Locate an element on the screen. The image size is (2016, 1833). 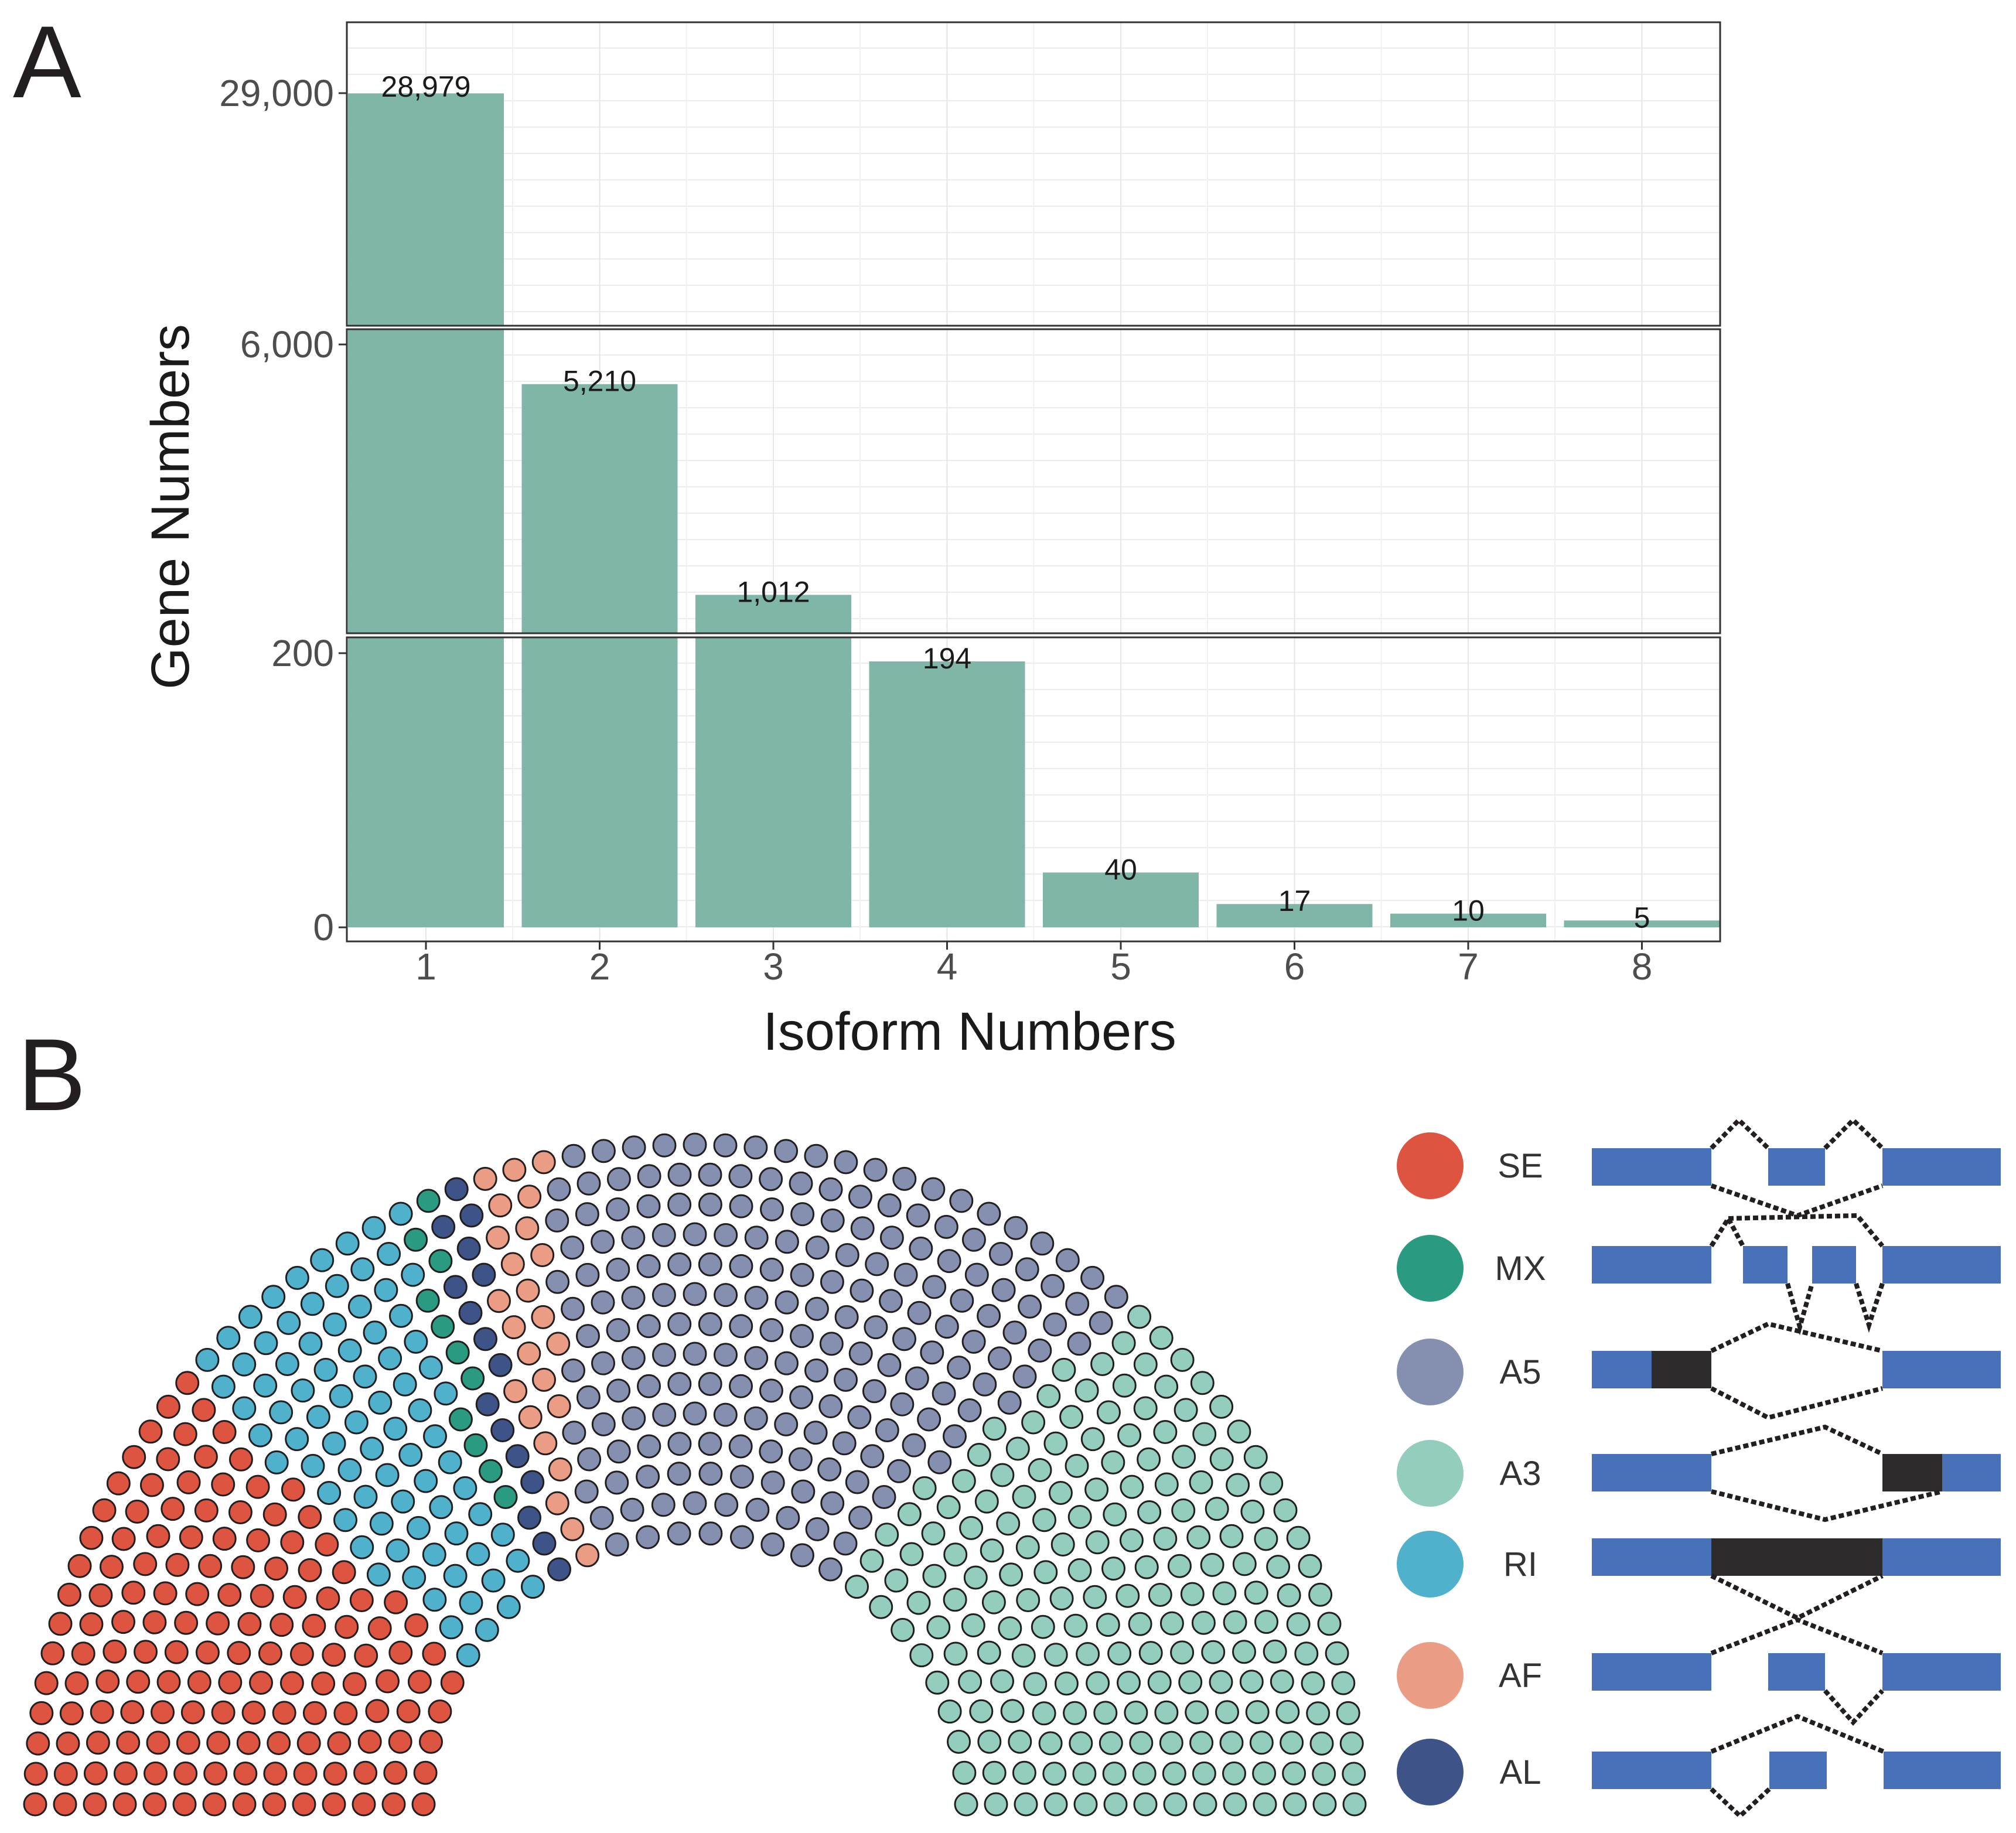
legend-swatch-mx is located at coordinates (1430, 1268).